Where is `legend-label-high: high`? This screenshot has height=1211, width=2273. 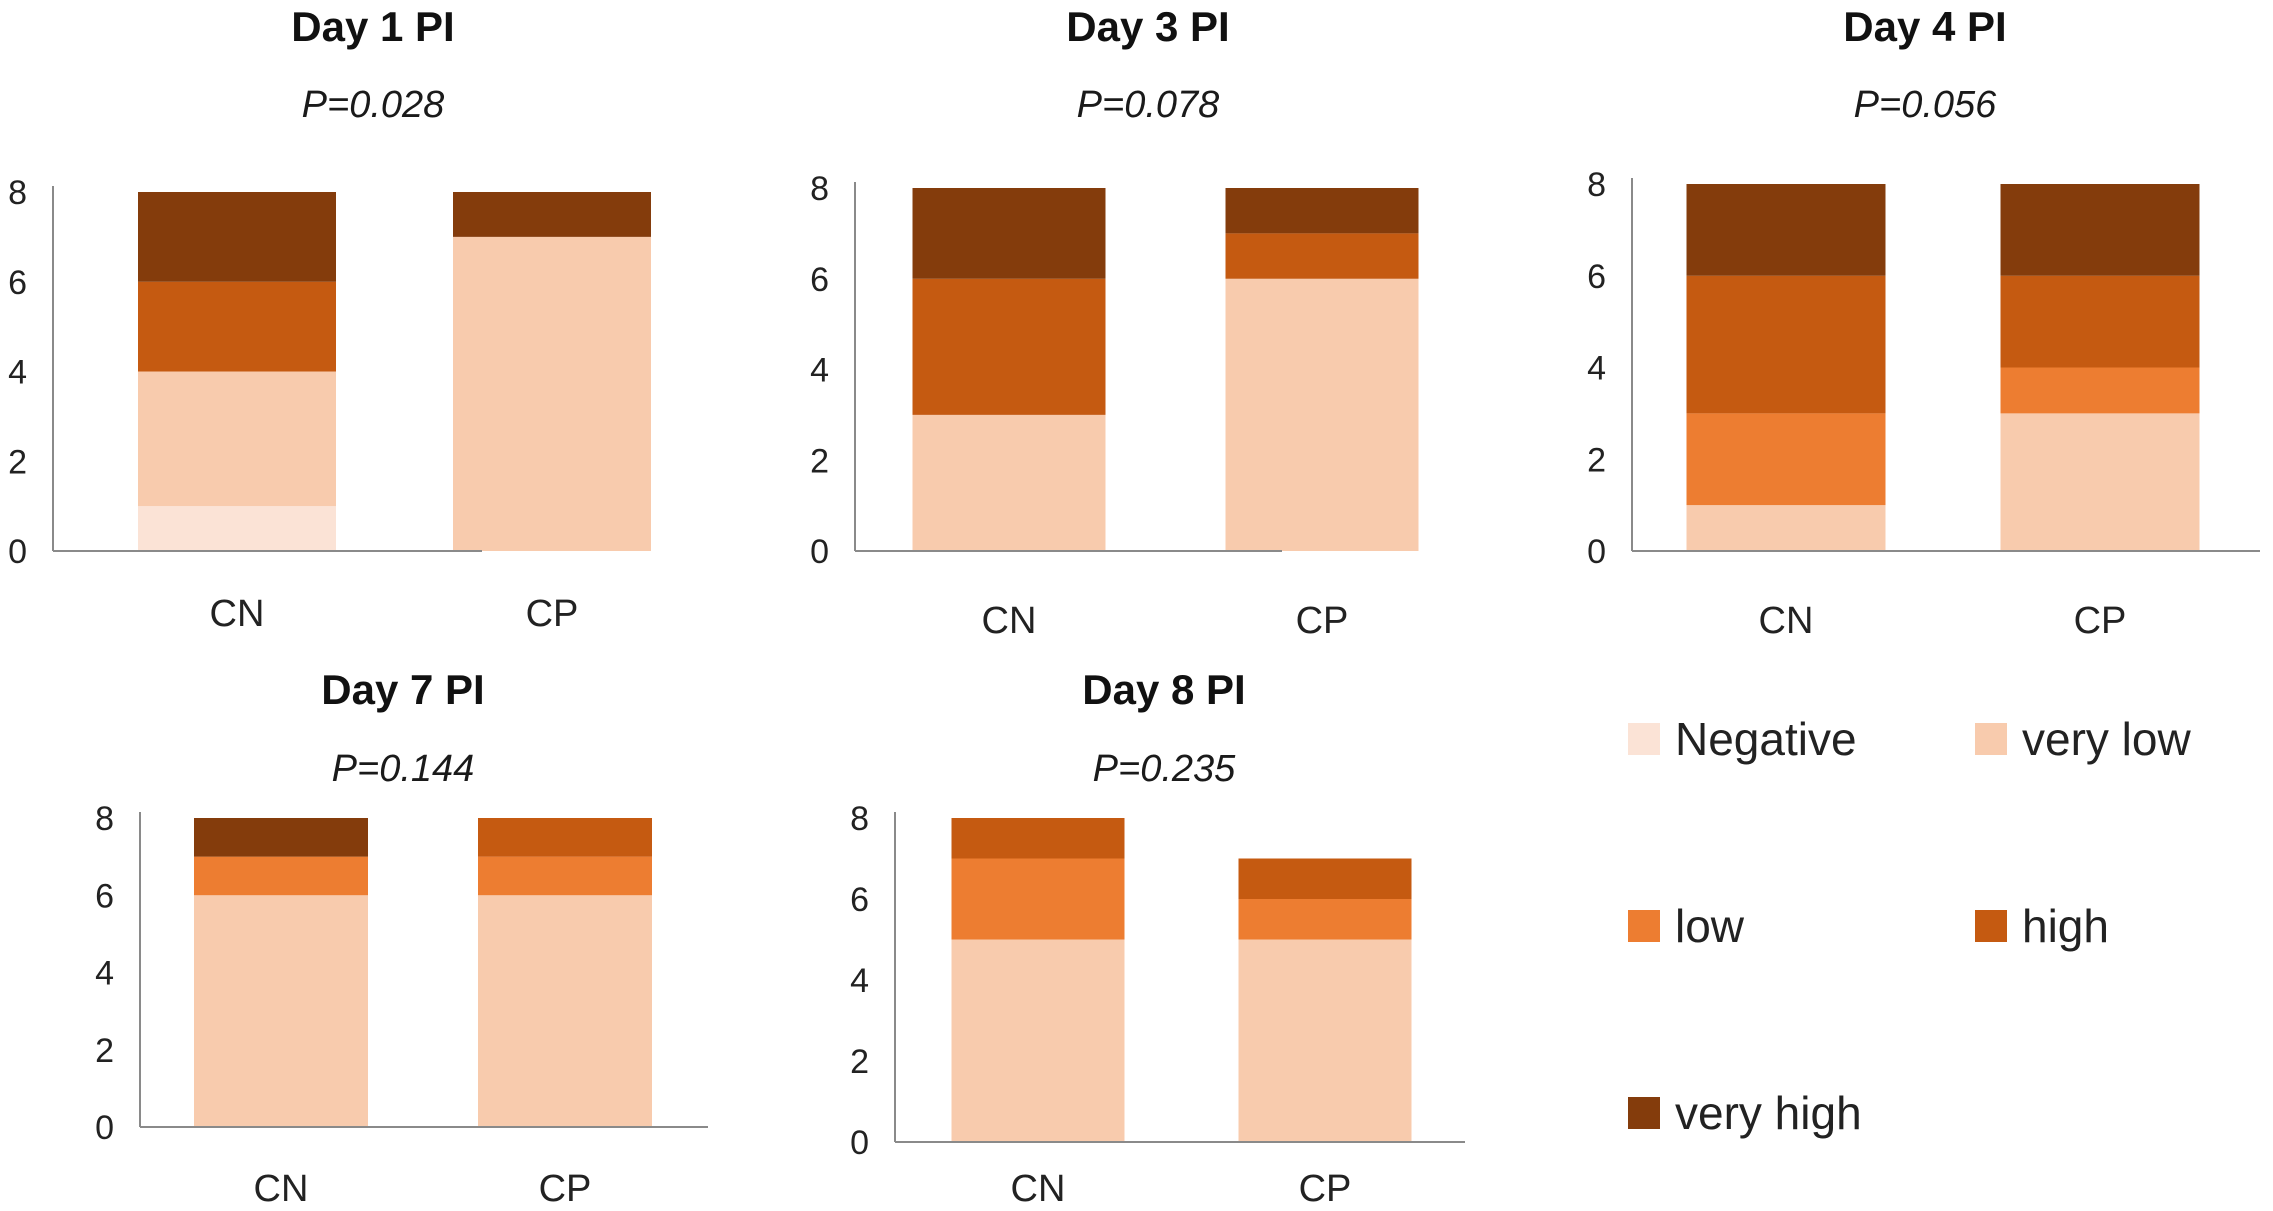 legend-label-high: high is located at coordinates (2065, 926).